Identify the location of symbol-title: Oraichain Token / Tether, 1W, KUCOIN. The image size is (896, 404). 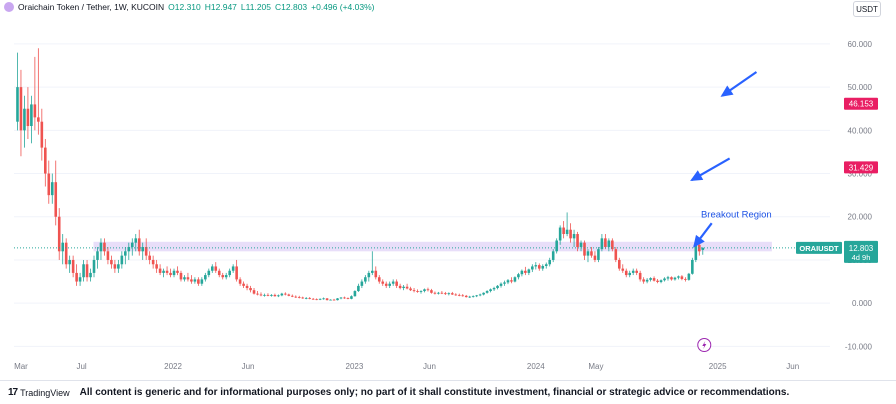
(91, 7).